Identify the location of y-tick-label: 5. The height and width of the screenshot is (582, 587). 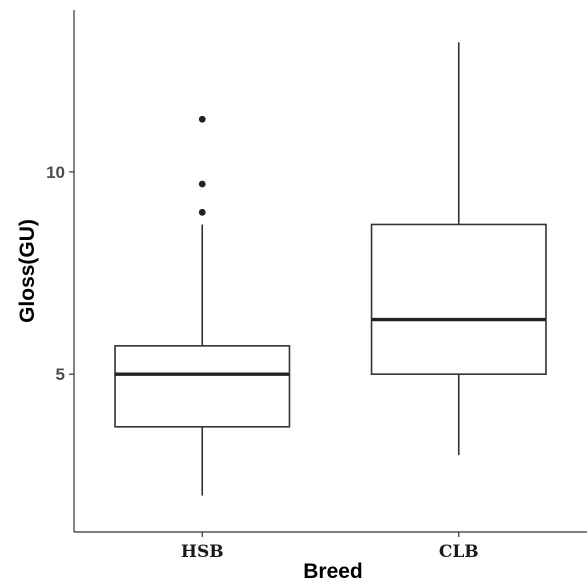
(60, 374).